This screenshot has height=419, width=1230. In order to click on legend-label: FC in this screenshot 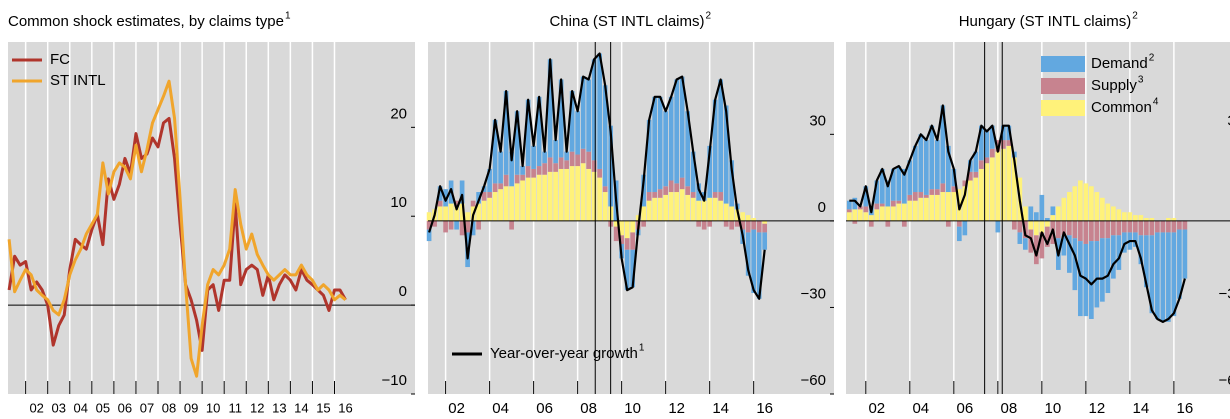, I will do `click(60, 59)`.